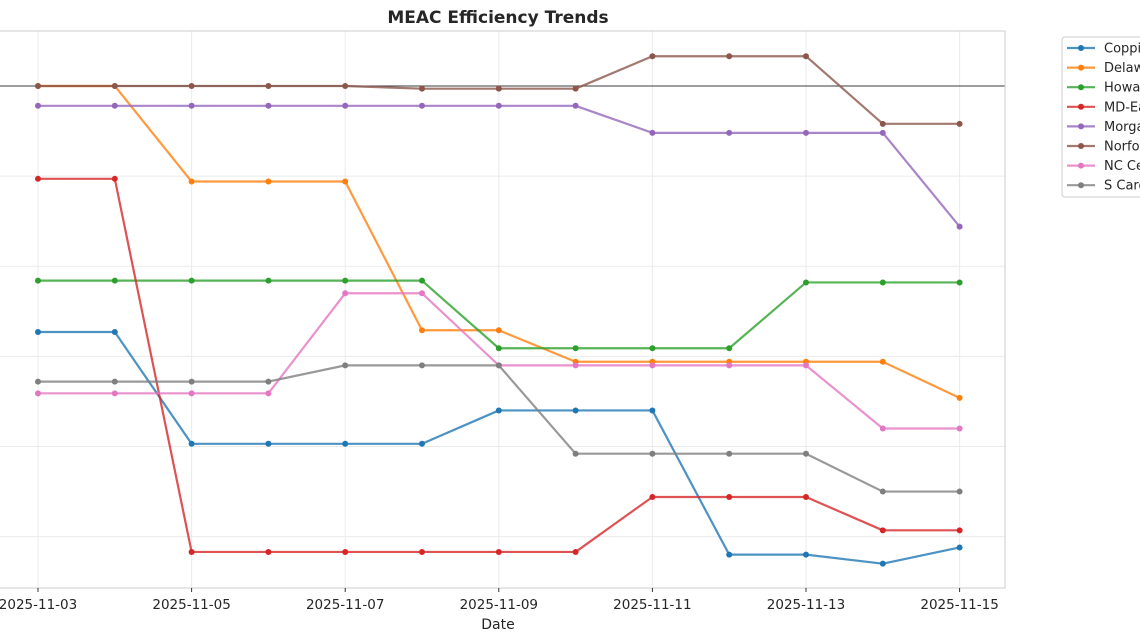 The image size is (1140, 641). What do you see at coordinates (1122, 68) in the screenshot?
I see `legend-label: Delaware State` at bounding box center [1122, 68].